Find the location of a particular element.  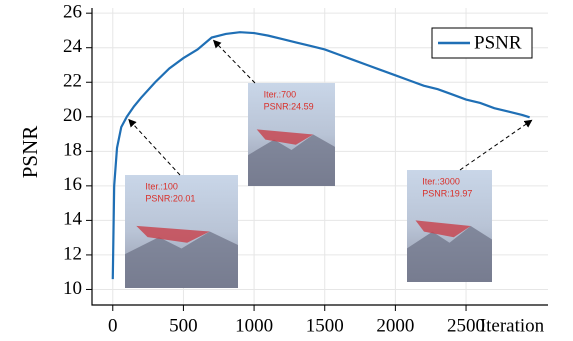

x-tick-label: 2500 is located at coordinates (466, 325).